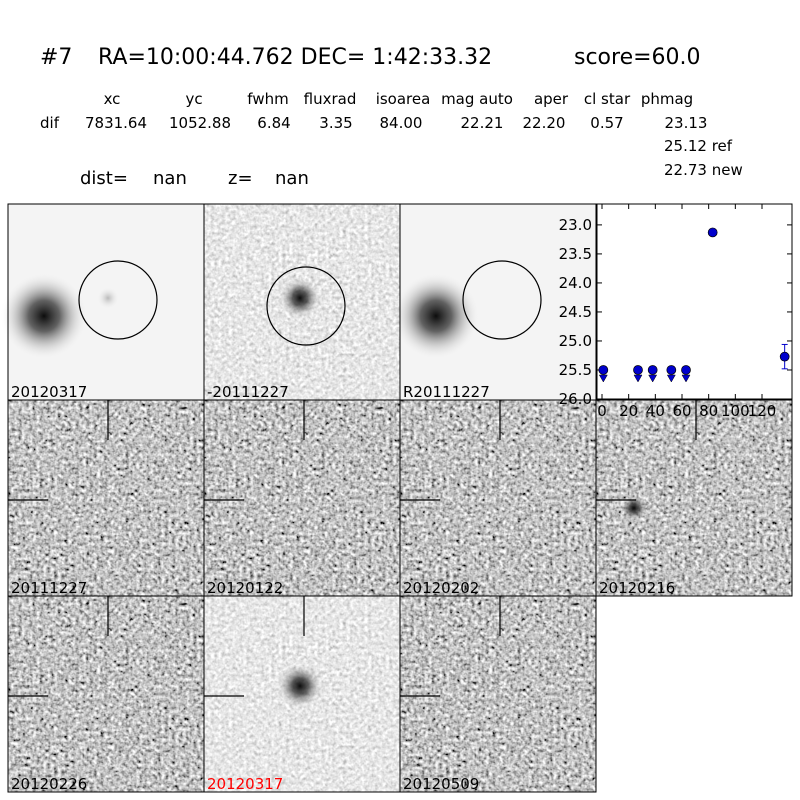  What do you see at coordinates (575, 254) in the screenshot?
I see `y-tick-label: 23.5` at bounding box center [575, 254].